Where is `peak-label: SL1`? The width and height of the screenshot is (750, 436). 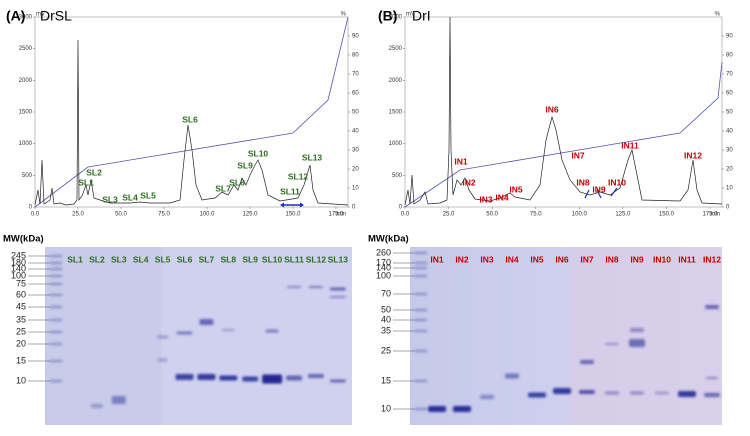 peak-label: SL1 is located at coordinates (86, 182).